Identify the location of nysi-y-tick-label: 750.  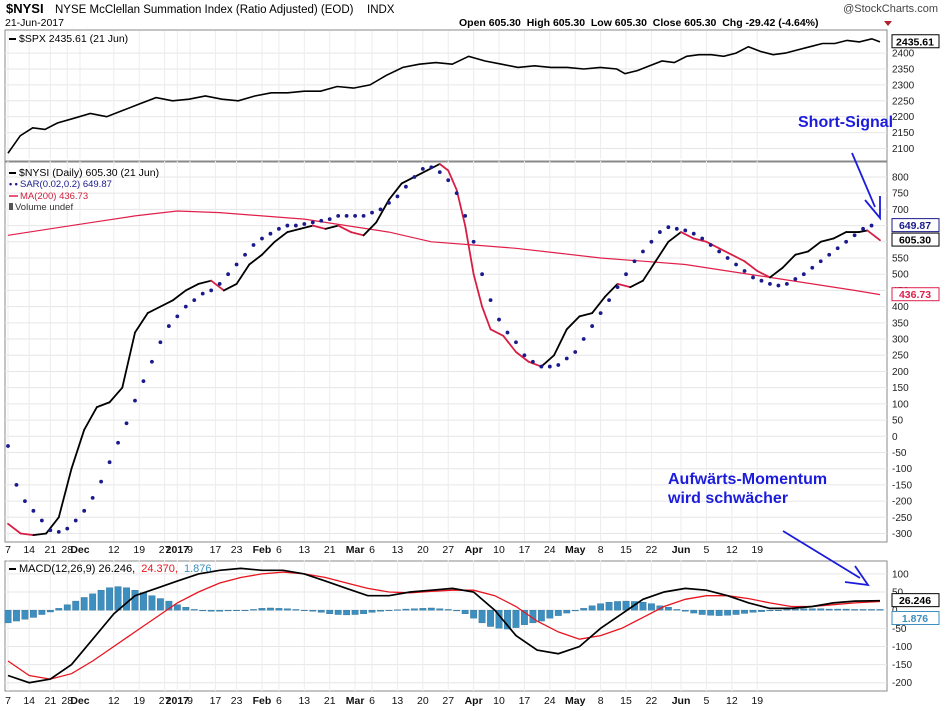
(900, 194).